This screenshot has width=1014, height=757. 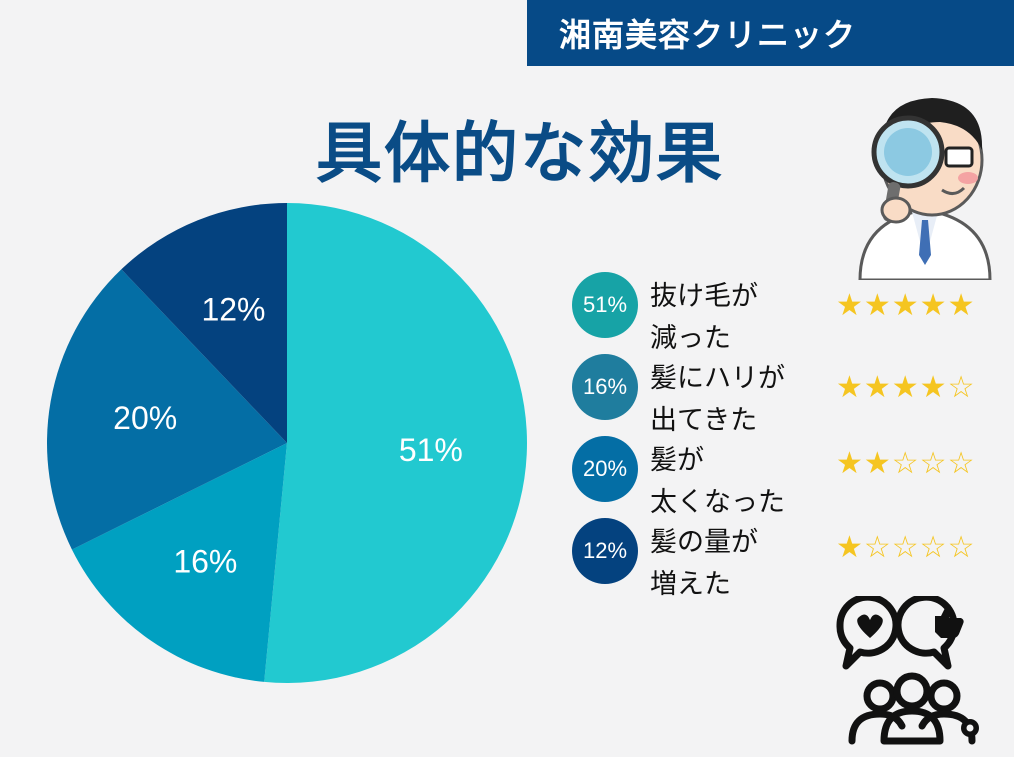 I want to click on legend-item-3: 20% 髪が 太くなった, so click(x=697, y=477).